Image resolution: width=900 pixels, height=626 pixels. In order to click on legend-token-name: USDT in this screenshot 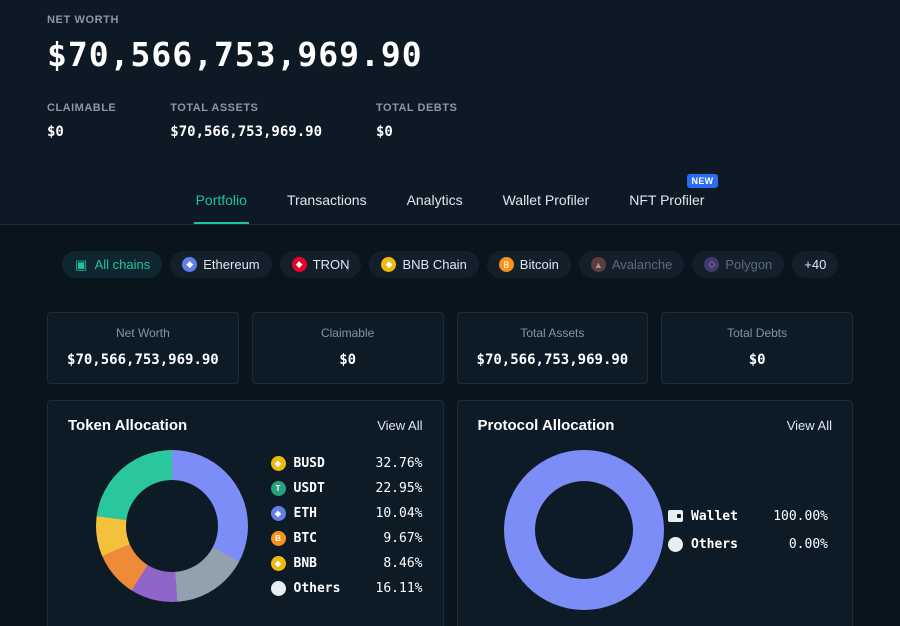, I will do `click(309, 488)`.